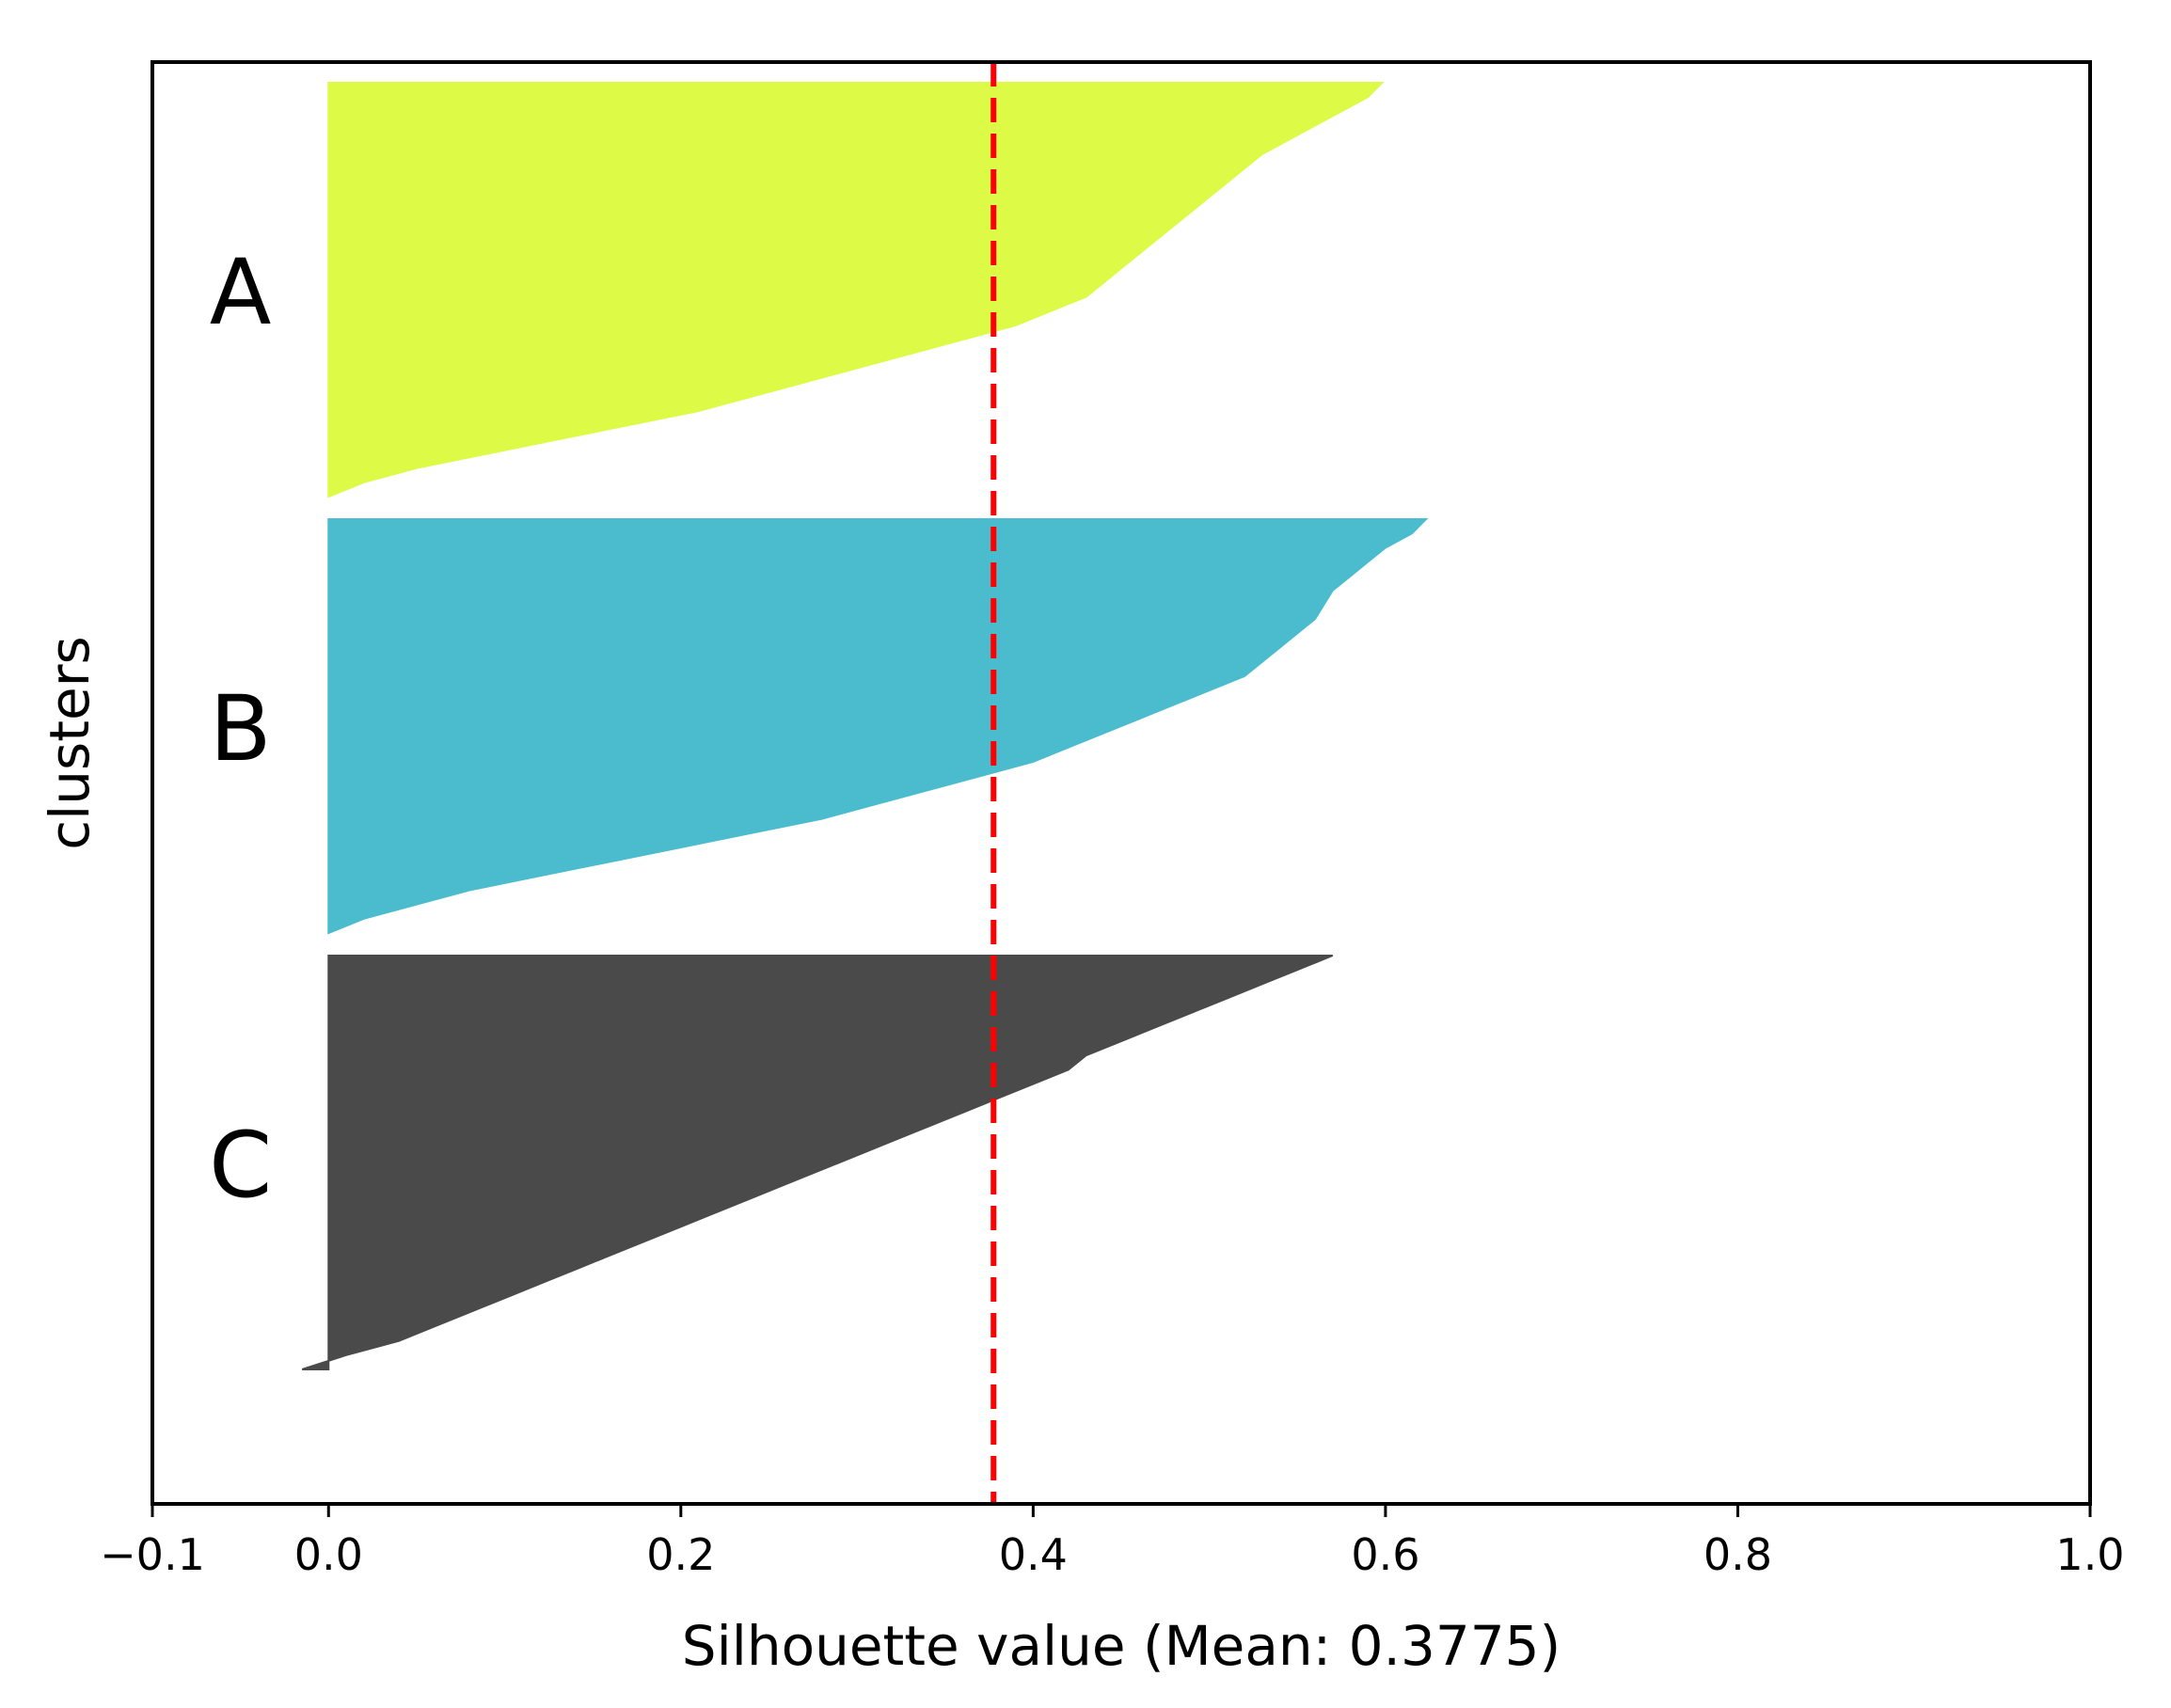  What do you see at coordinates (878, 726) in the screenshot?
I see `silhouette-band-b` at bounding box center [878, 726].